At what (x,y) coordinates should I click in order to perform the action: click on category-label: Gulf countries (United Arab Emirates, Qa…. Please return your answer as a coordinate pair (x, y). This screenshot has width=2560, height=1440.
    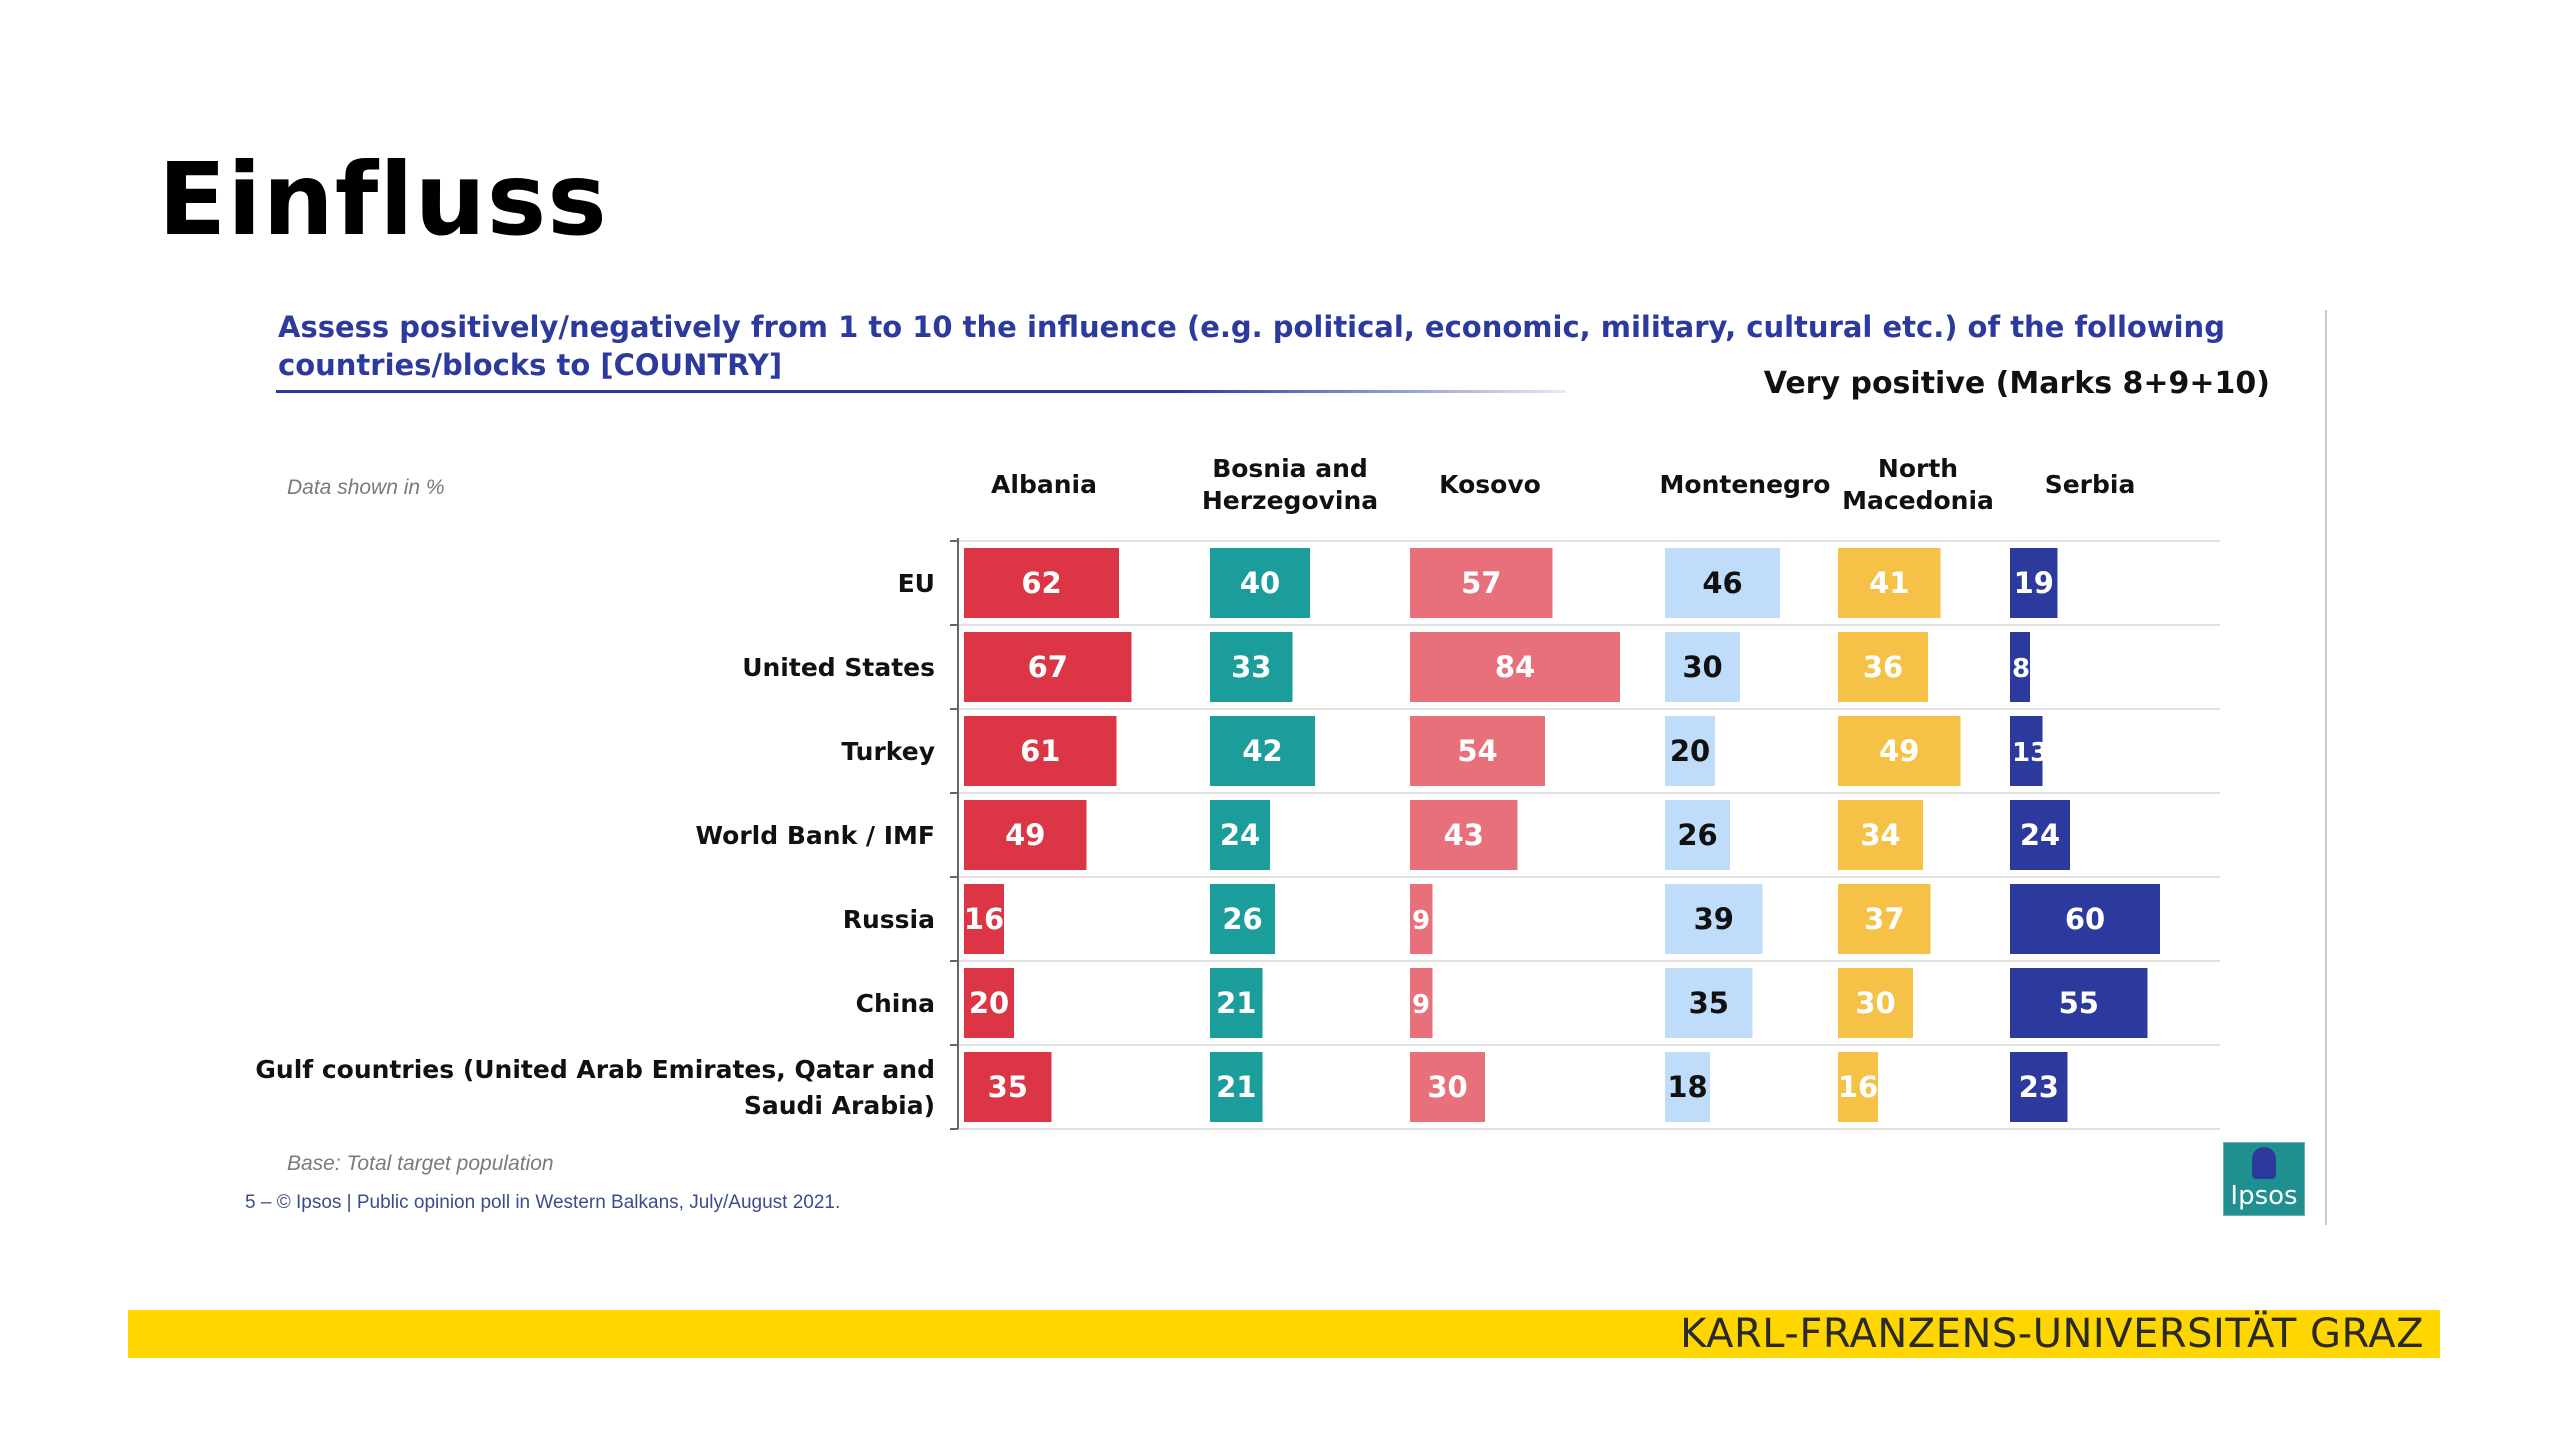
    Looking at the image, I should click on (595, 1087).